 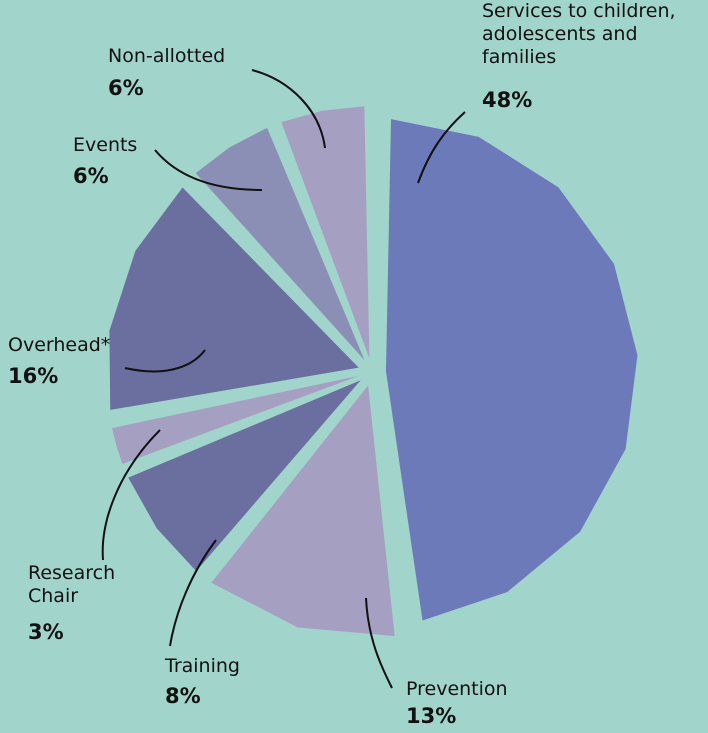 What do you see at coordinates (457, 689) in the screenshot?
I see `slice-label: Prevention` at bounding box center [457, 689].